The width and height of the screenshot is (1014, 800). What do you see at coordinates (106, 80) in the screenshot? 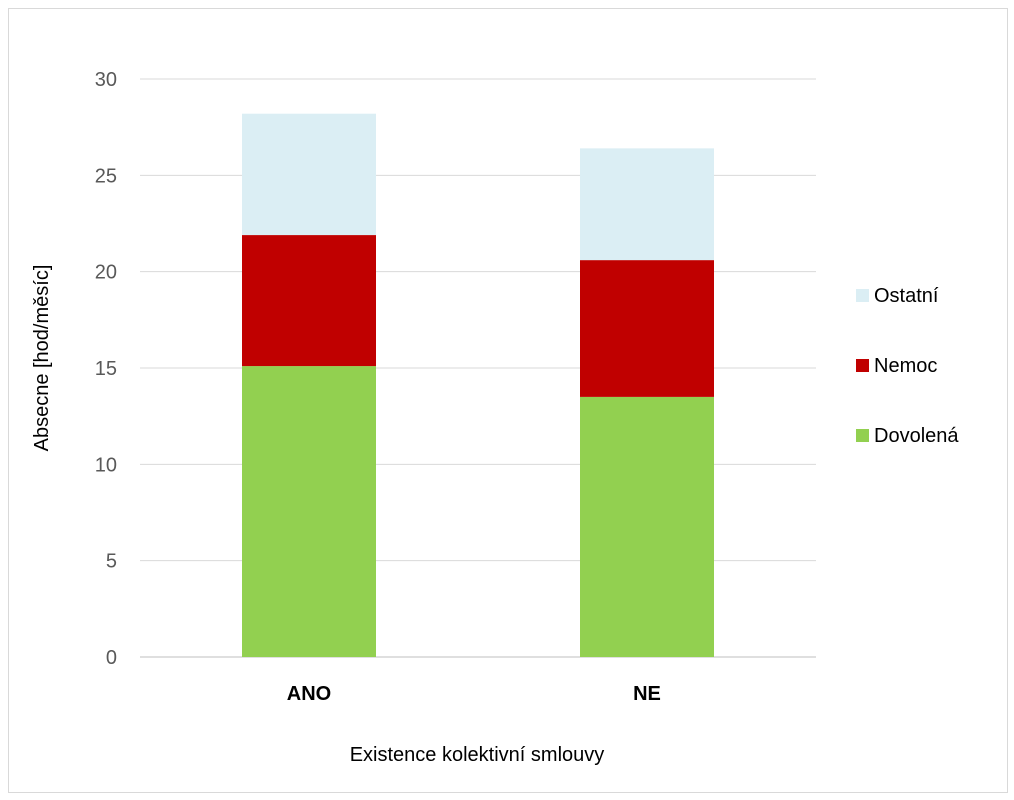
I see `y-tick-label: 30` at bounding box center [106, 80].